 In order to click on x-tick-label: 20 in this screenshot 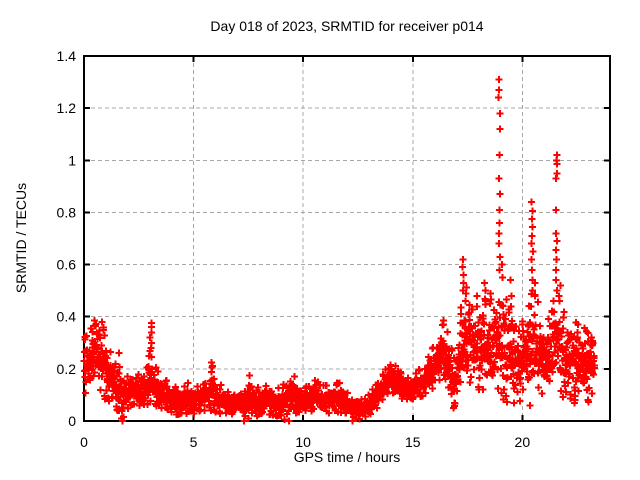, I will do `click(523, 442)`.